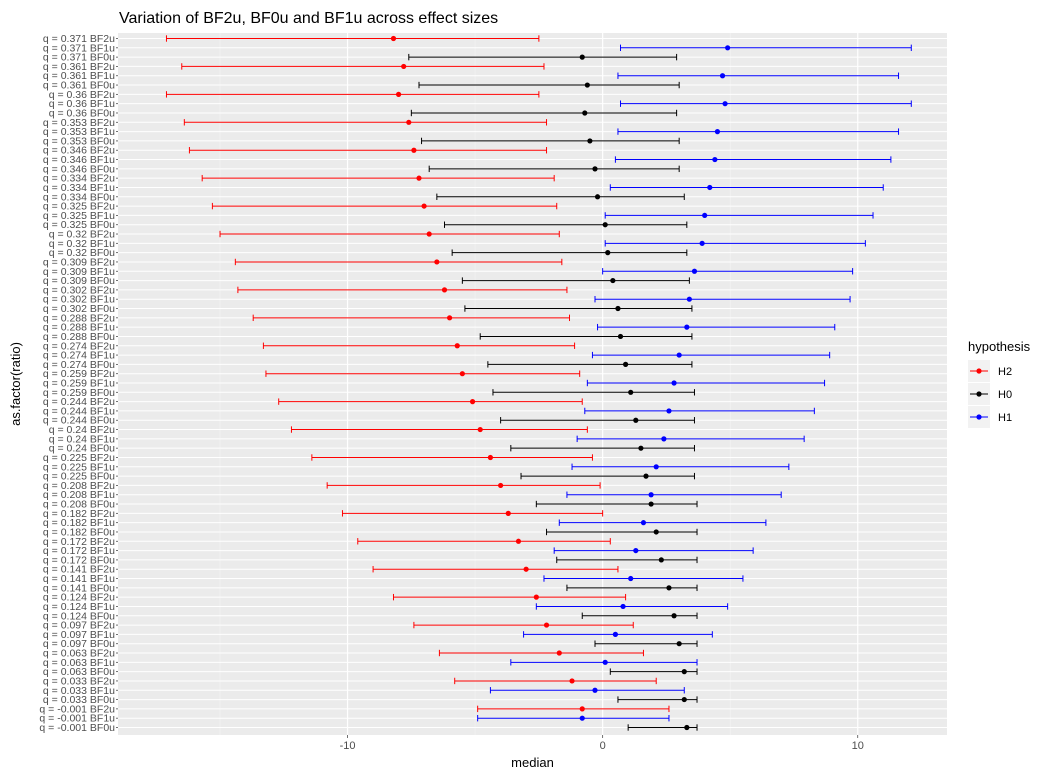 The height and width of the screenshot is (777, 1054). Describe the element at coordinates (79, 188) in the screenshot. I see `y-tick-label: q = 0.334 BF1u` at that location.